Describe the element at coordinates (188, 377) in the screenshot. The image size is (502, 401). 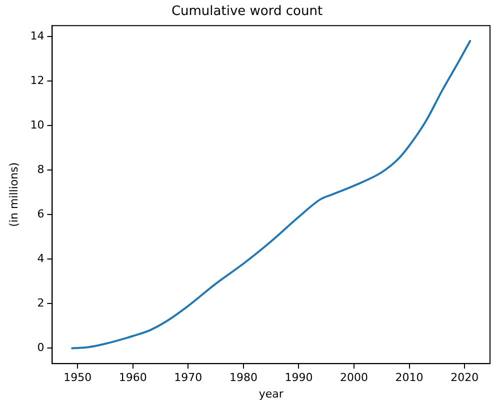
I see `x-tick-label: 1970` at that location.